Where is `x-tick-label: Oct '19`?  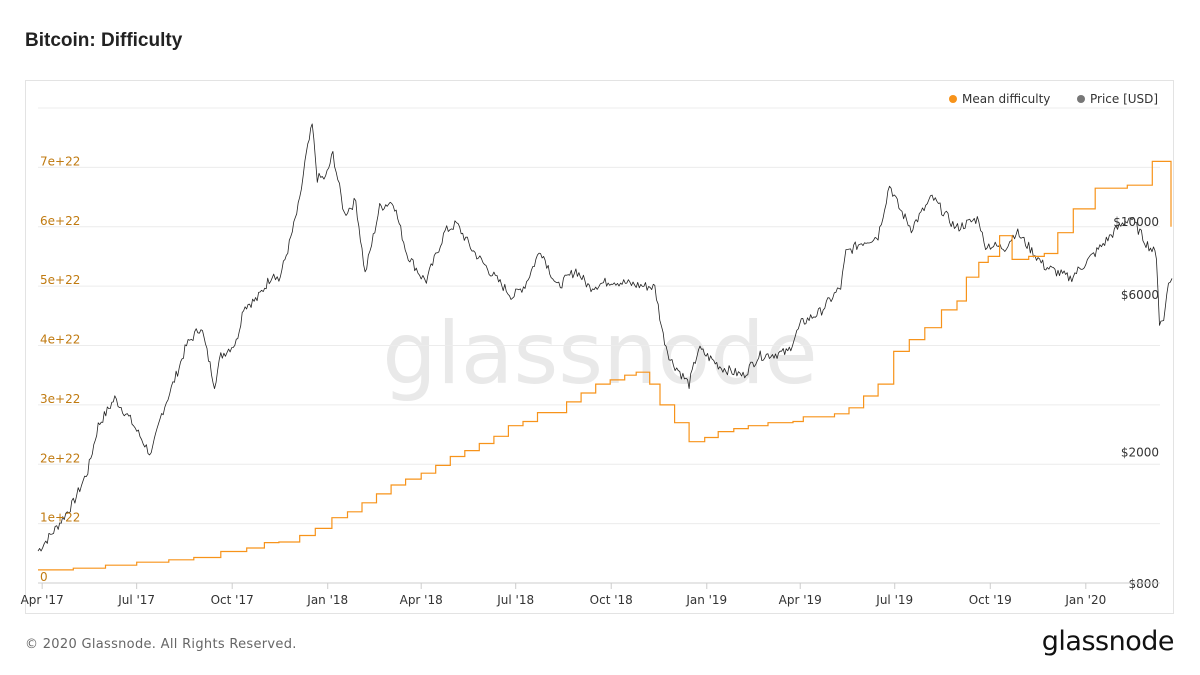
x-tick-label: Oct '19 is located at coordinates (990, 600).